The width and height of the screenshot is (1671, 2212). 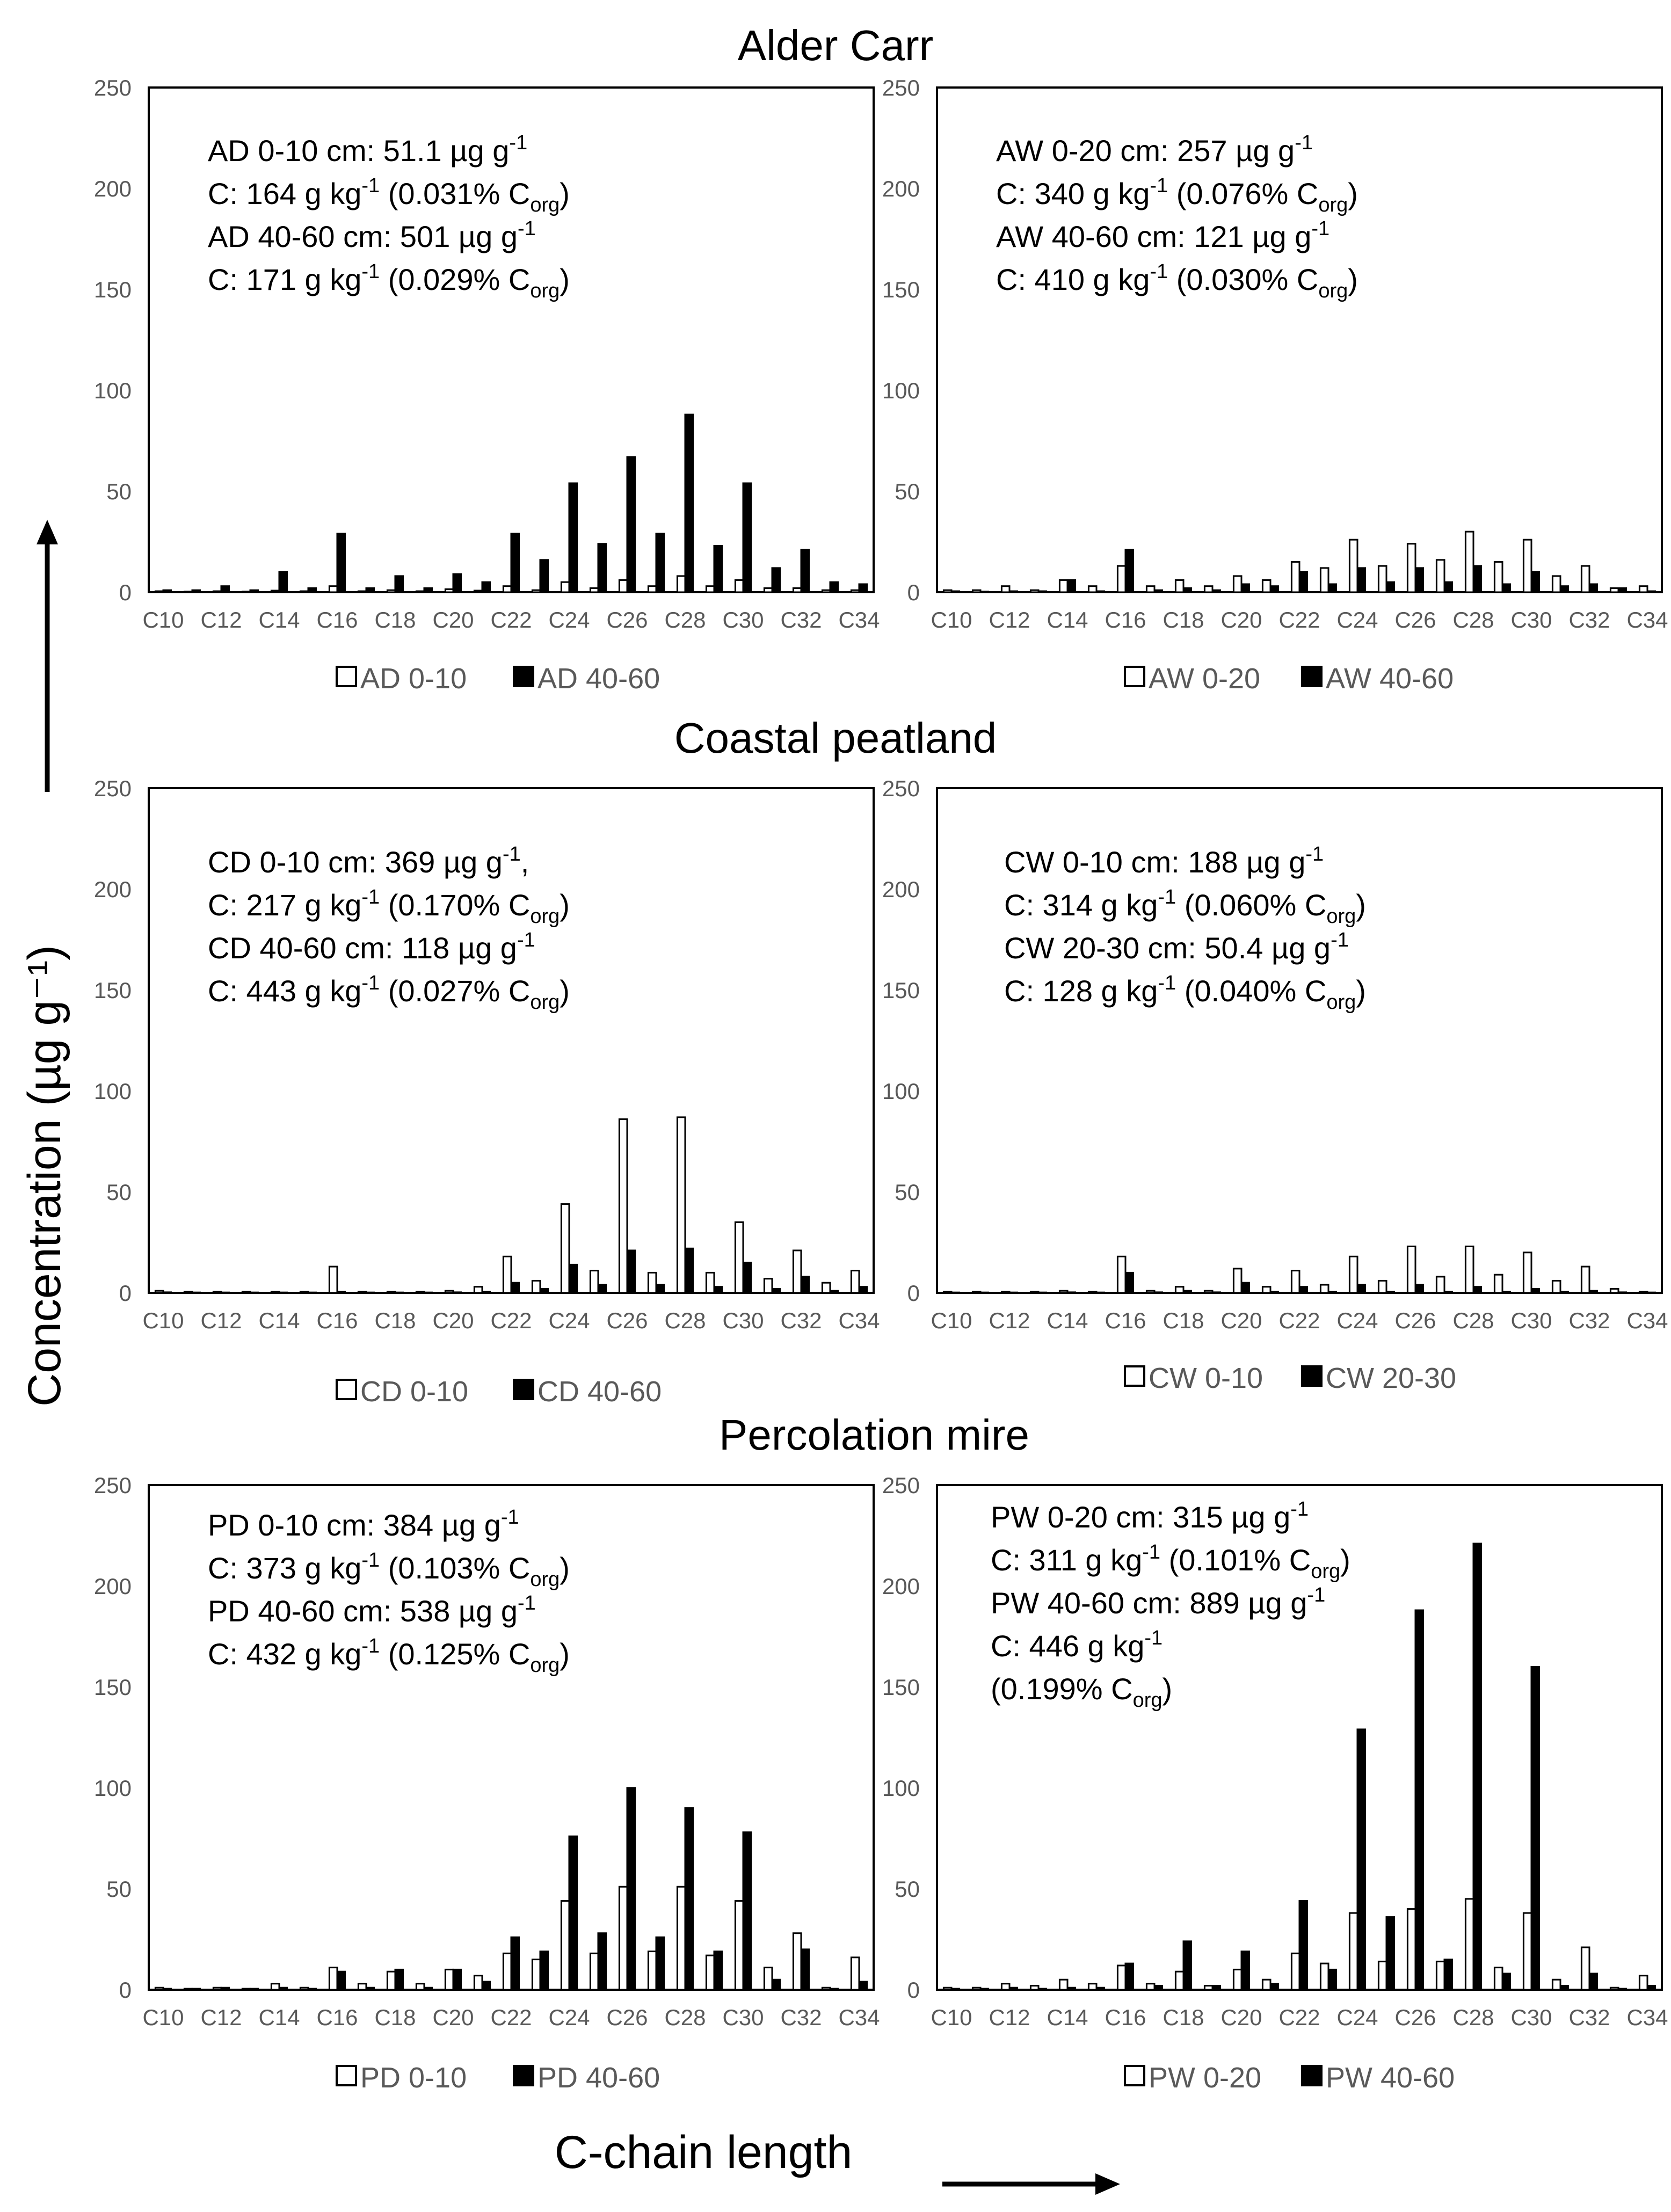 I want to click on bar-pd-upper-c33, so click(x=826, y=1989).